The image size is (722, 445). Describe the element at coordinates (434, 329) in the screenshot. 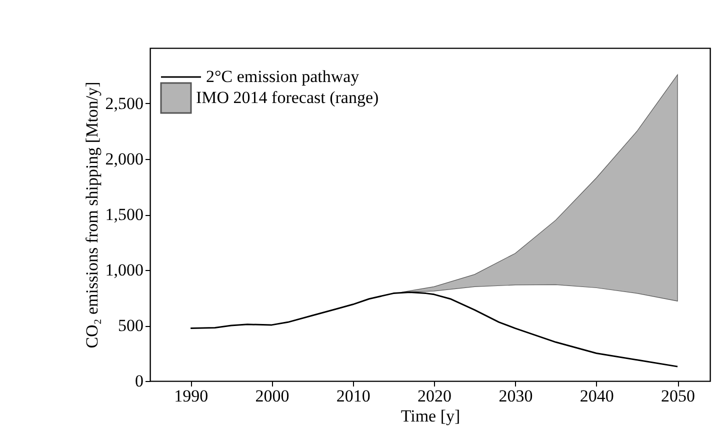

I see `line-series` at that location.